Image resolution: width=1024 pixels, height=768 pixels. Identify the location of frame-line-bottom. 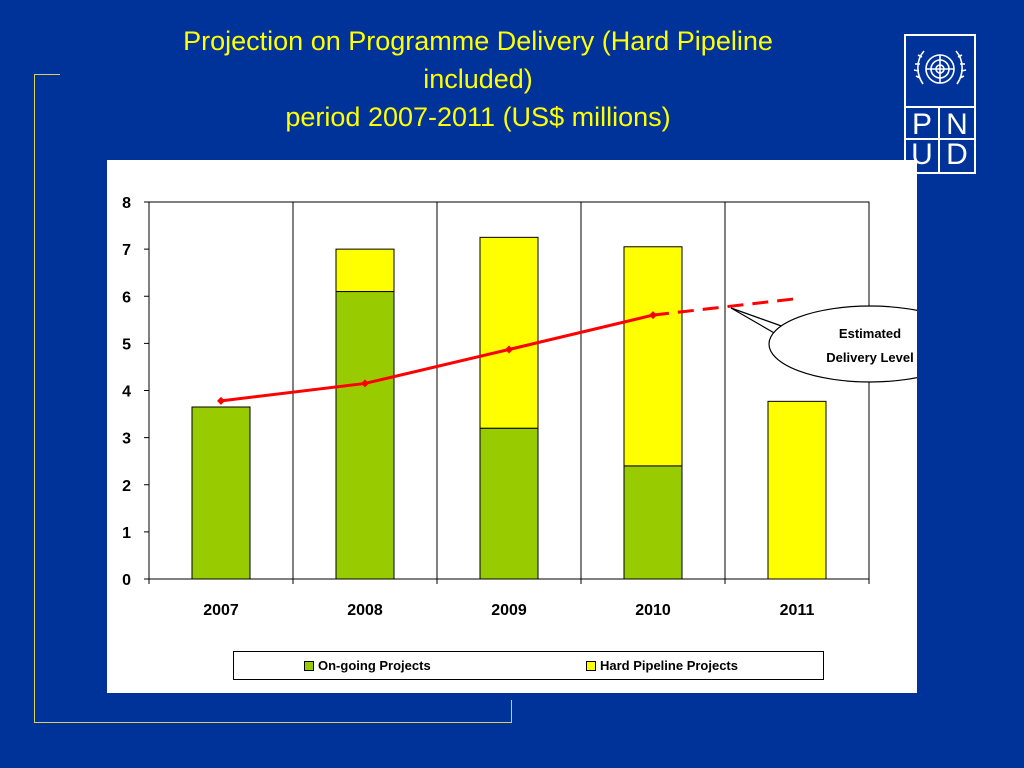
(273, 722).